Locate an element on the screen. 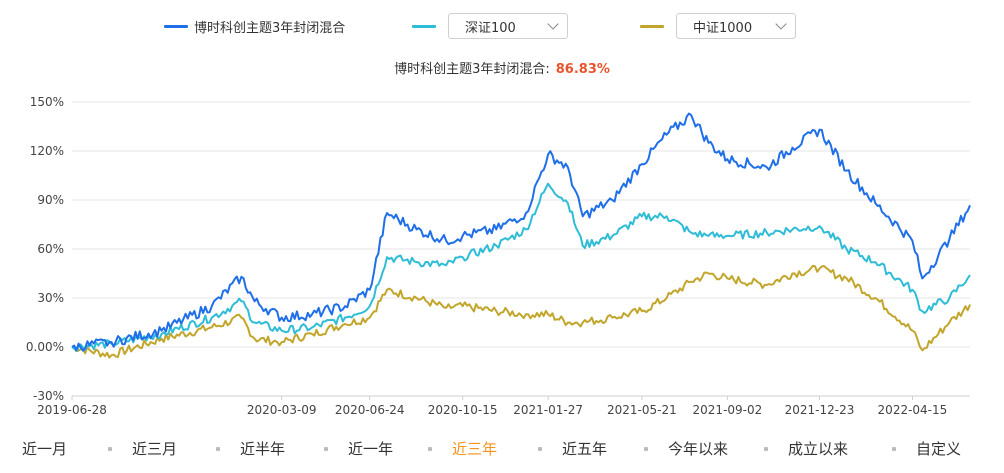  period-tab-5: 近三年 is located at coordinates (475, 449).